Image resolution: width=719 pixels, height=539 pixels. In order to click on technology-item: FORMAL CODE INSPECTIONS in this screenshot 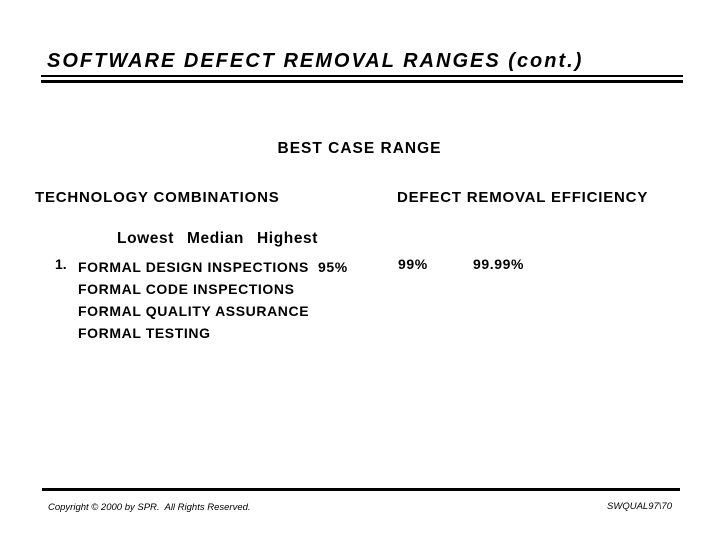, I will do `click(186, 289)`.